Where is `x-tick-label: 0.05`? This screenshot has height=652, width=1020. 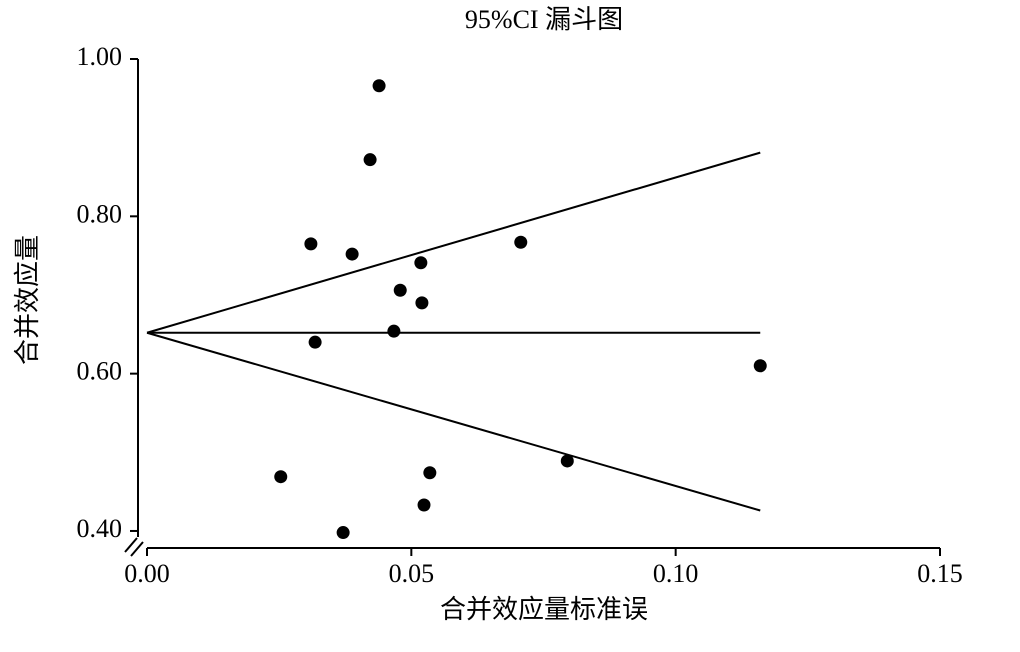
x-tick-label: 0.05 is located at coordinates (412, 573).